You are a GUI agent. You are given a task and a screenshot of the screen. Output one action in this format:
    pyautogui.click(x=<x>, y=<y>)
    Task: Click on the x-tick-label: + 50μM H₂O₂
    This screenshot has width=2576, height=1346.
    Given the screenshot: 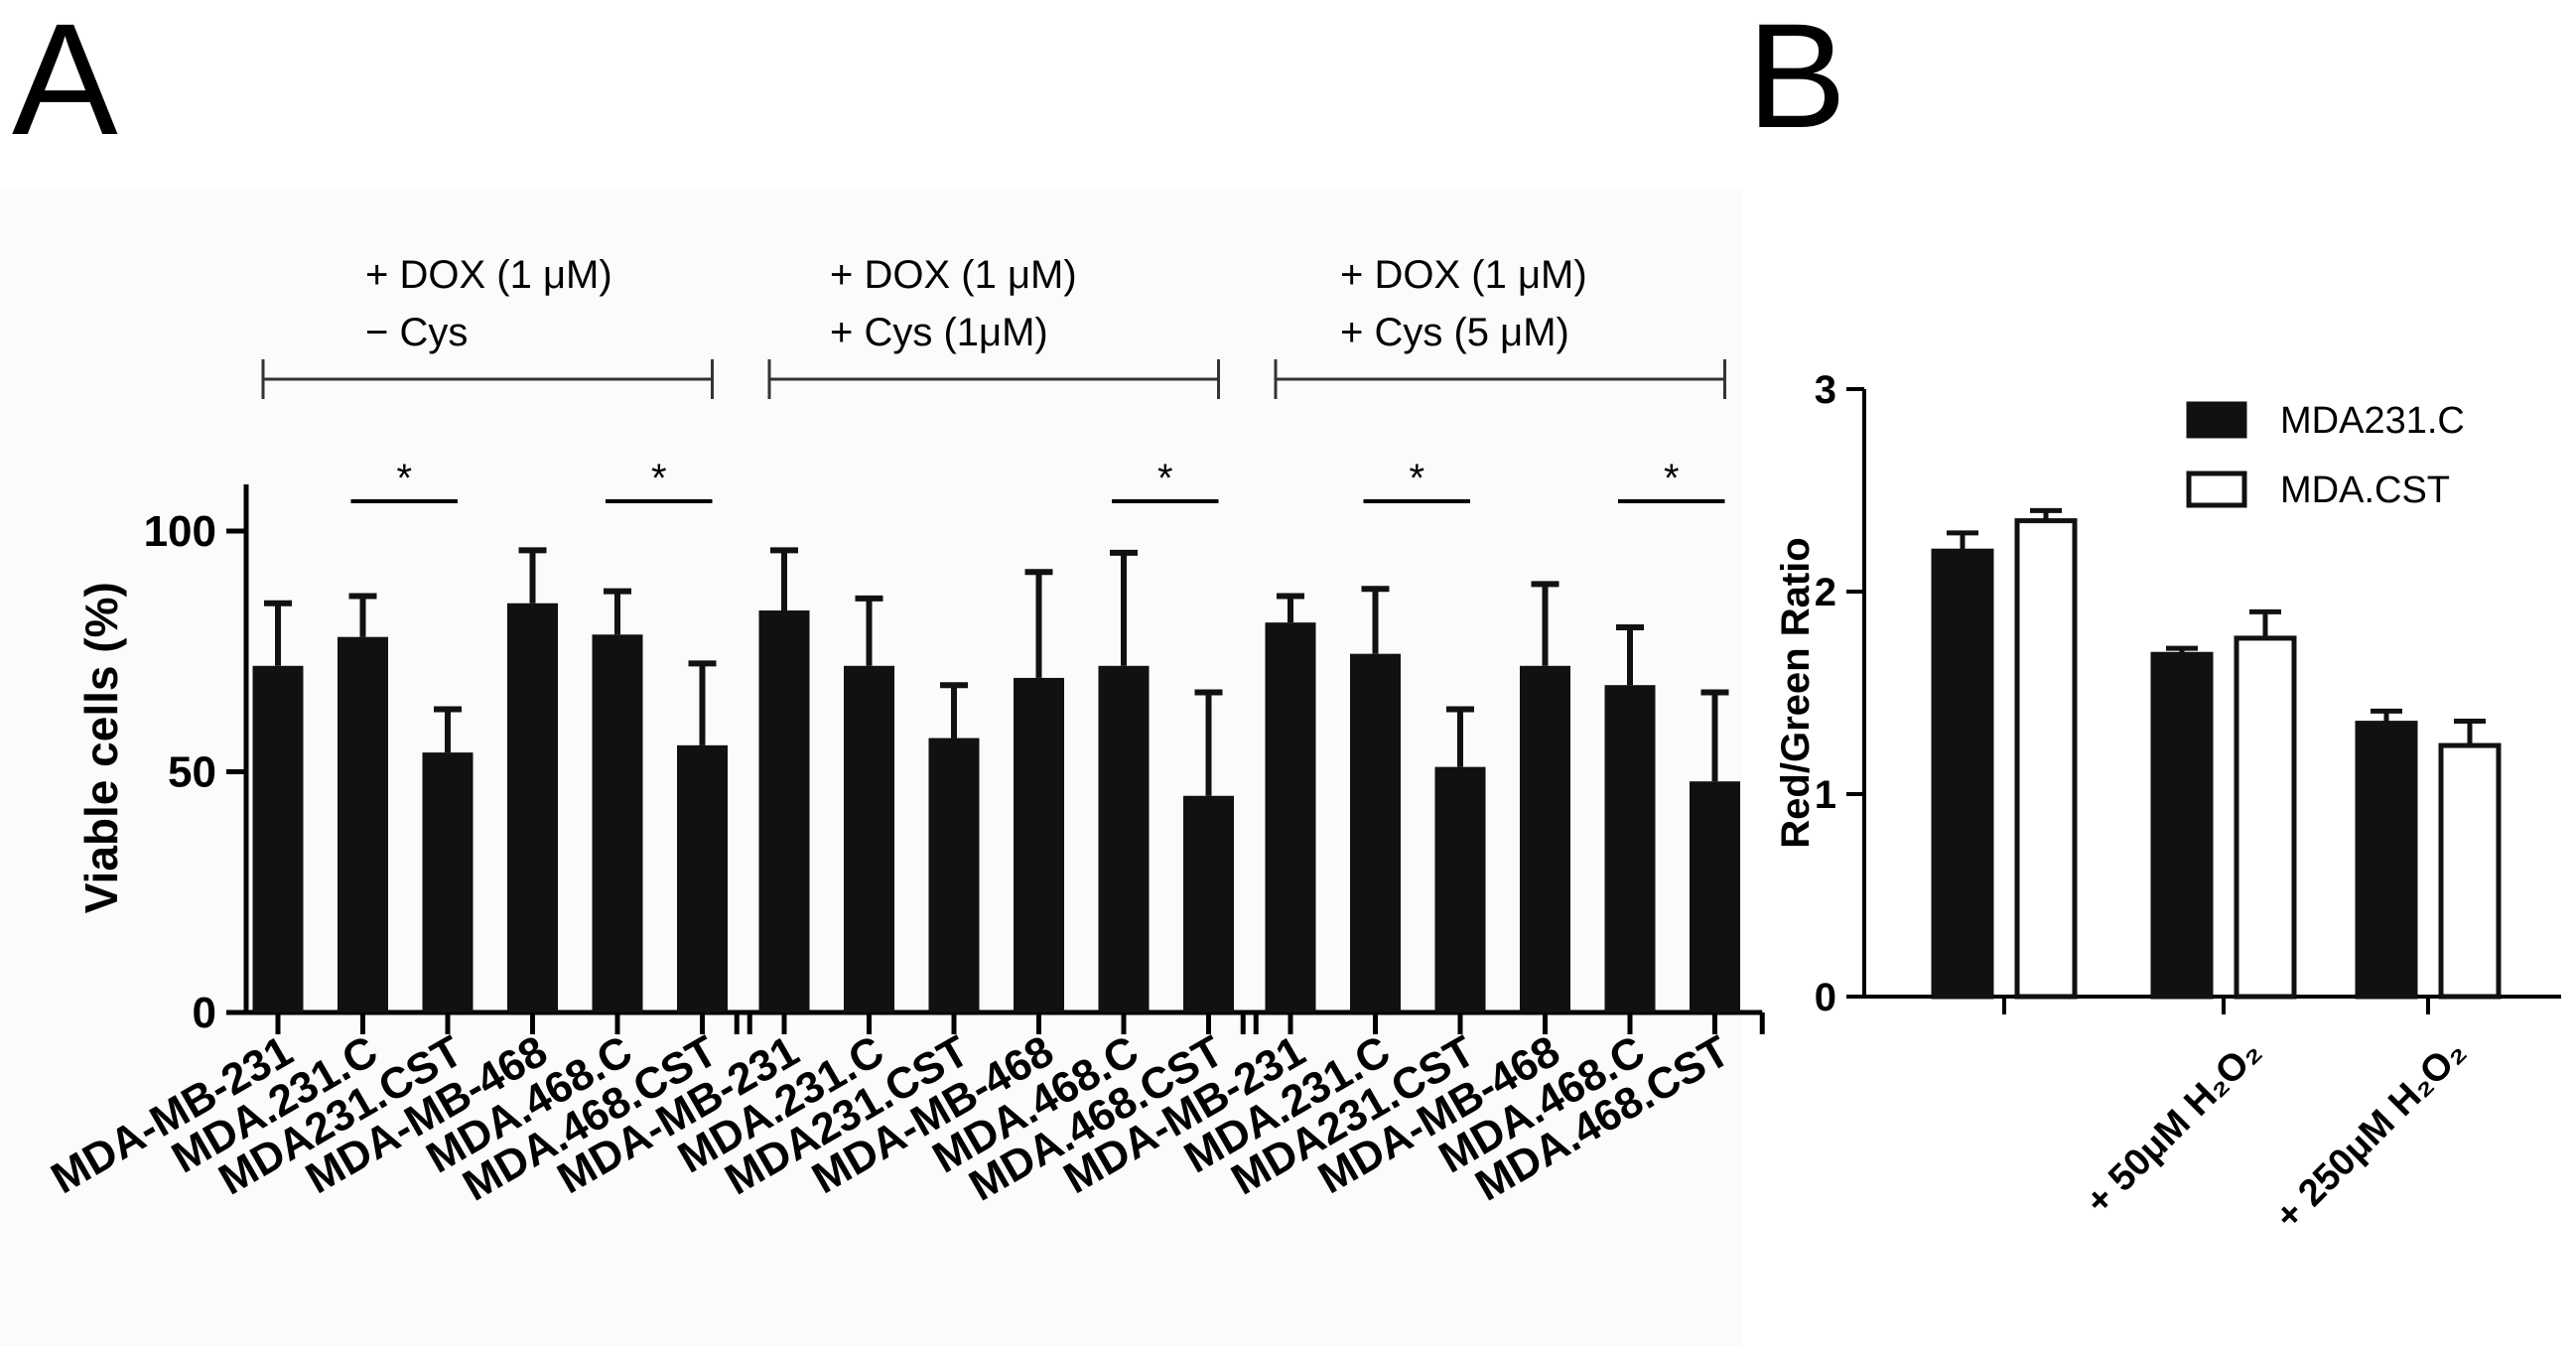 What is the action you would take?
    pyautogui.click(x=2173, y=1127)
    